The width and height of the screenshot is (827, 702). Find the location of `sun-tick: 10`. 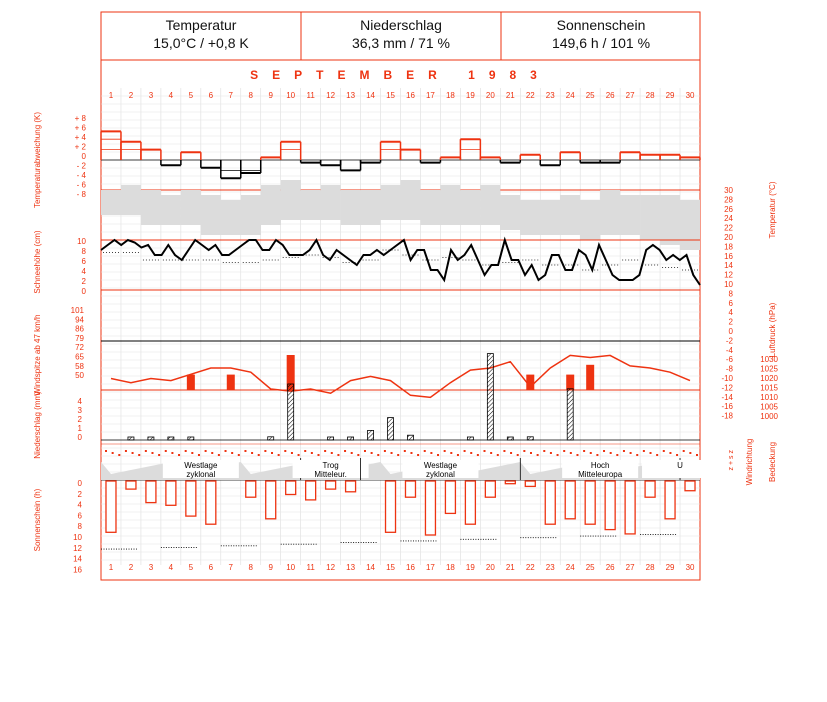

sun-tick: 10 is located at coordinates (77, 537).